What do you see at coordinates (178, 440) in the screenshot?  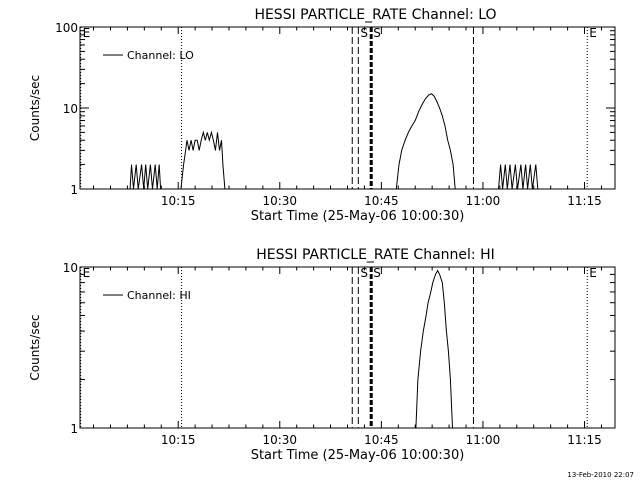 I see `panel2-x-tick-label: 10:15` at bounding box center [178, 440].